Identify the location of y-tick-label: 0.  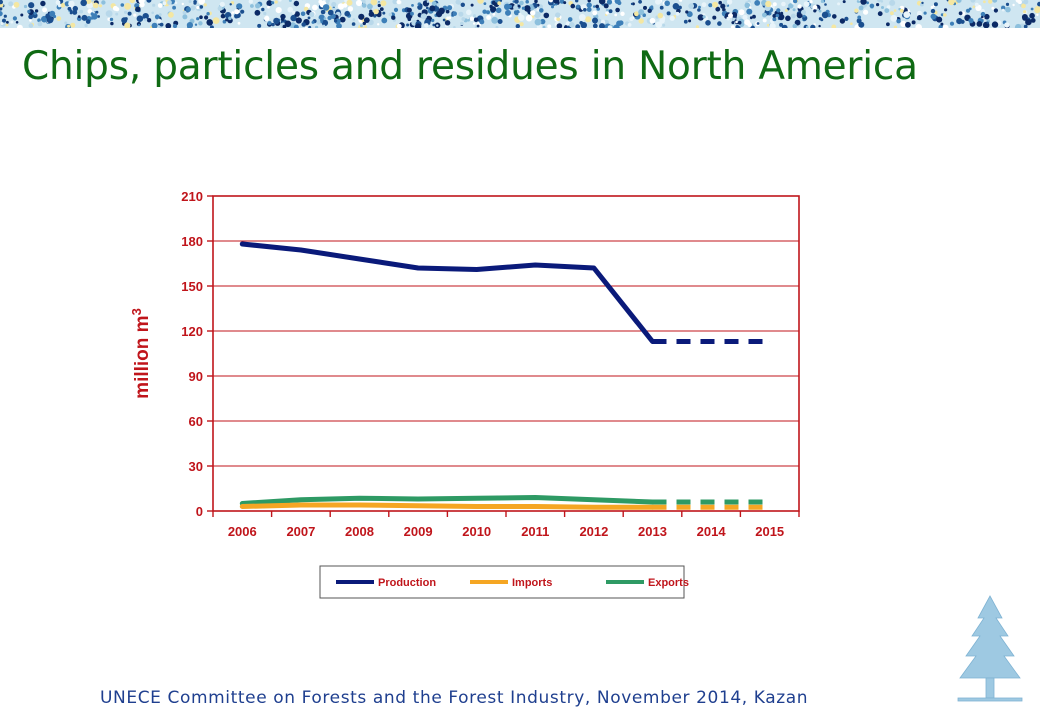
(199, 511).